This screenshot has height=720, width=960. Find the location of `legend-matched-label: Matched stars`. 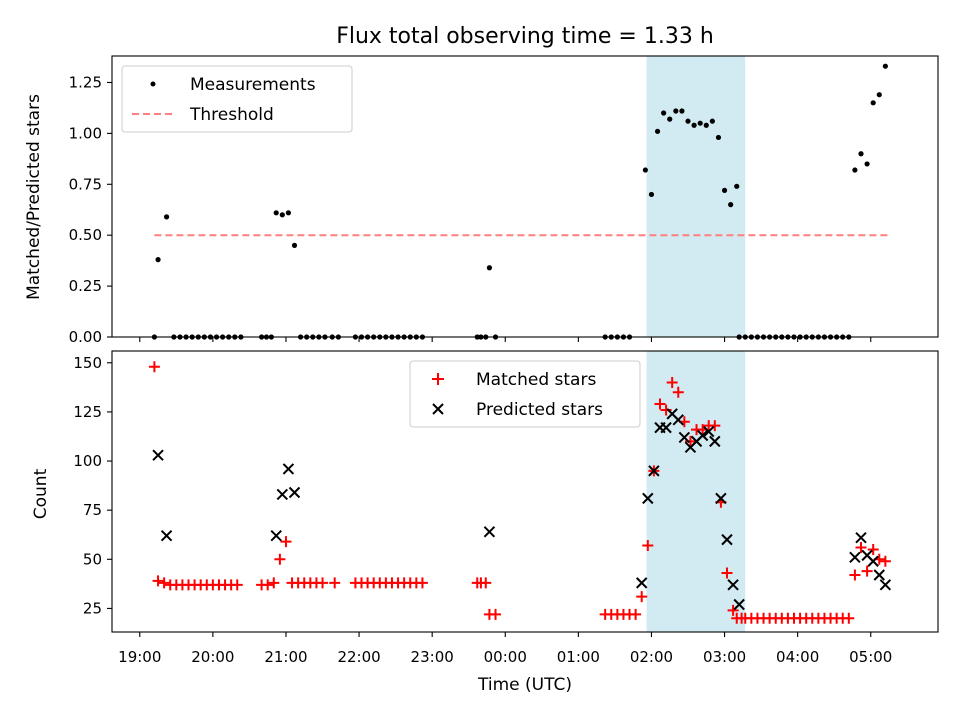

legend-matched-label: Matched stars is located at coordinates (536, 380).